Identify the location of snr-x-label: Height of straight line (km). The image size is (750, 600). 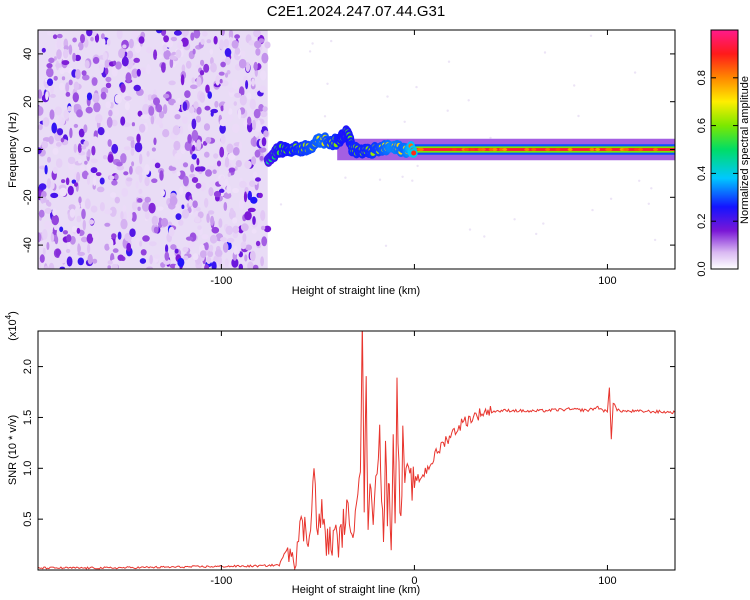
(356, 590).